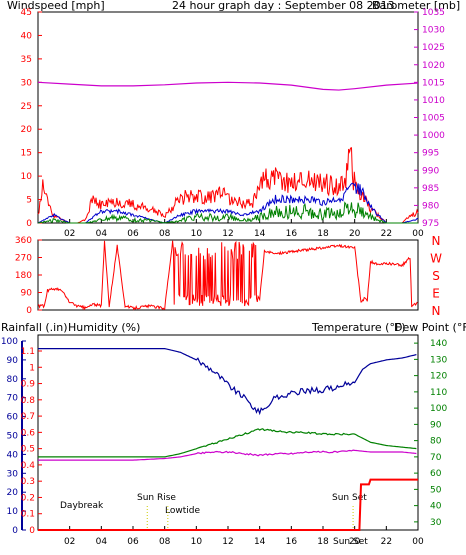 The width and height of the screenshot is (466, 555). I want to click on compass-label: N, so click(436, 311).